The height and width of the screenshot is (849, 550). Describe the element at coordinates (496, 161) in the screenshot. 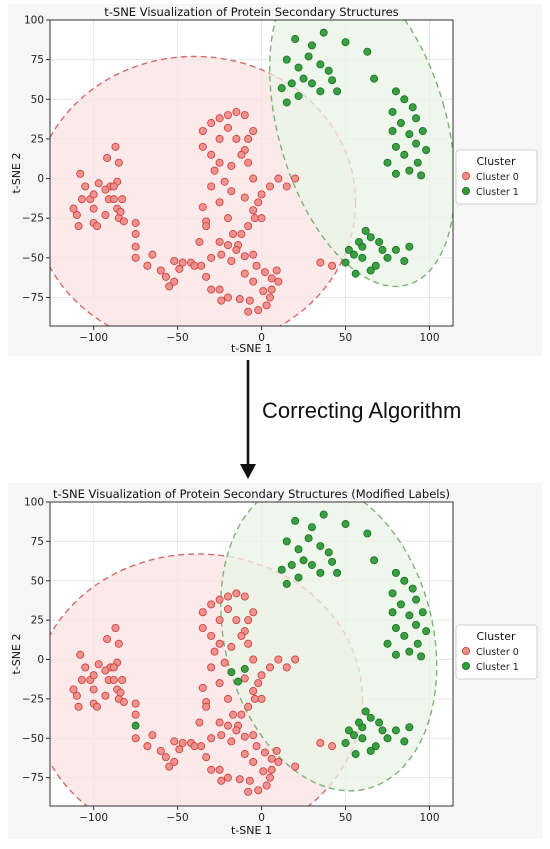

I see `legend-title: Cluster` at that location.